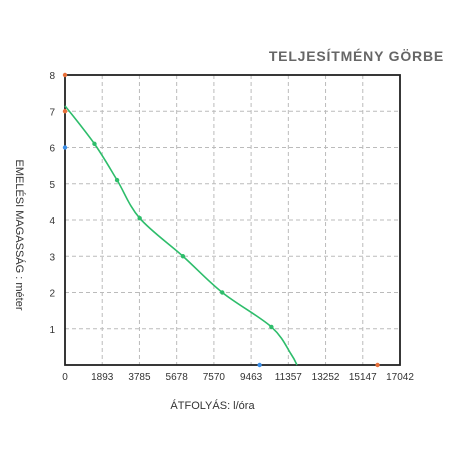  What do you see at coordinates (356, 56) in the screenshot?
I see `chart-title: TELJESÍTMÉNY GÖRBE` at bounding box center [356, 56].